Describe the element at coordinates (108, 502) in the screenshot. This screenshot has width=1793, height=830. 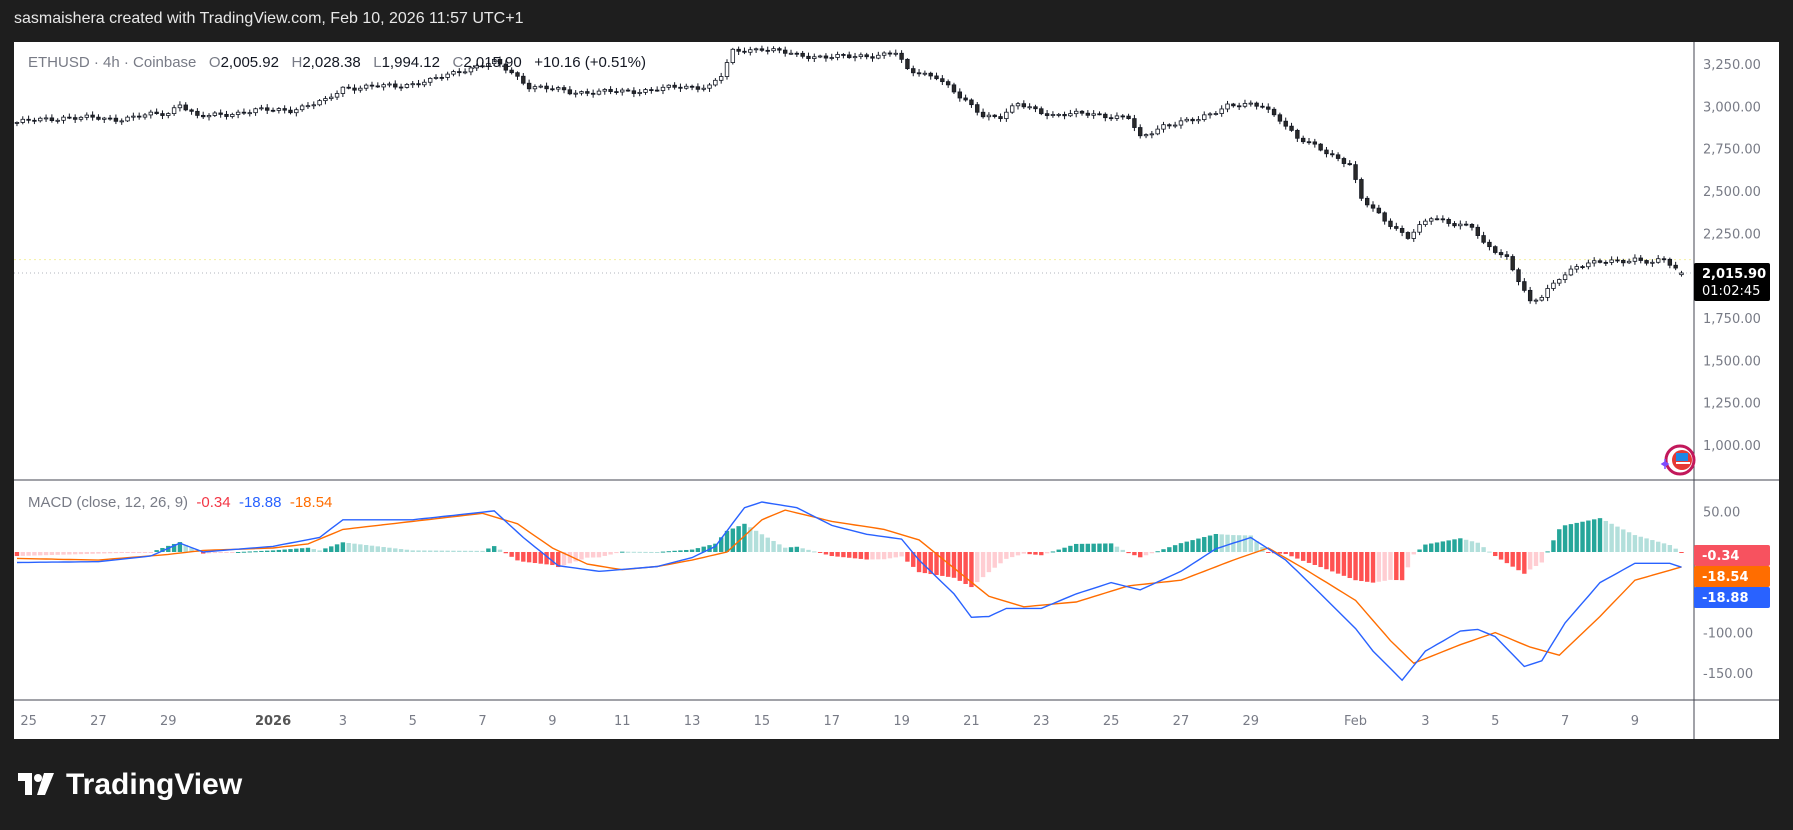
I see `macd-title: MACD (close, 12, 26, 9)` at that location.